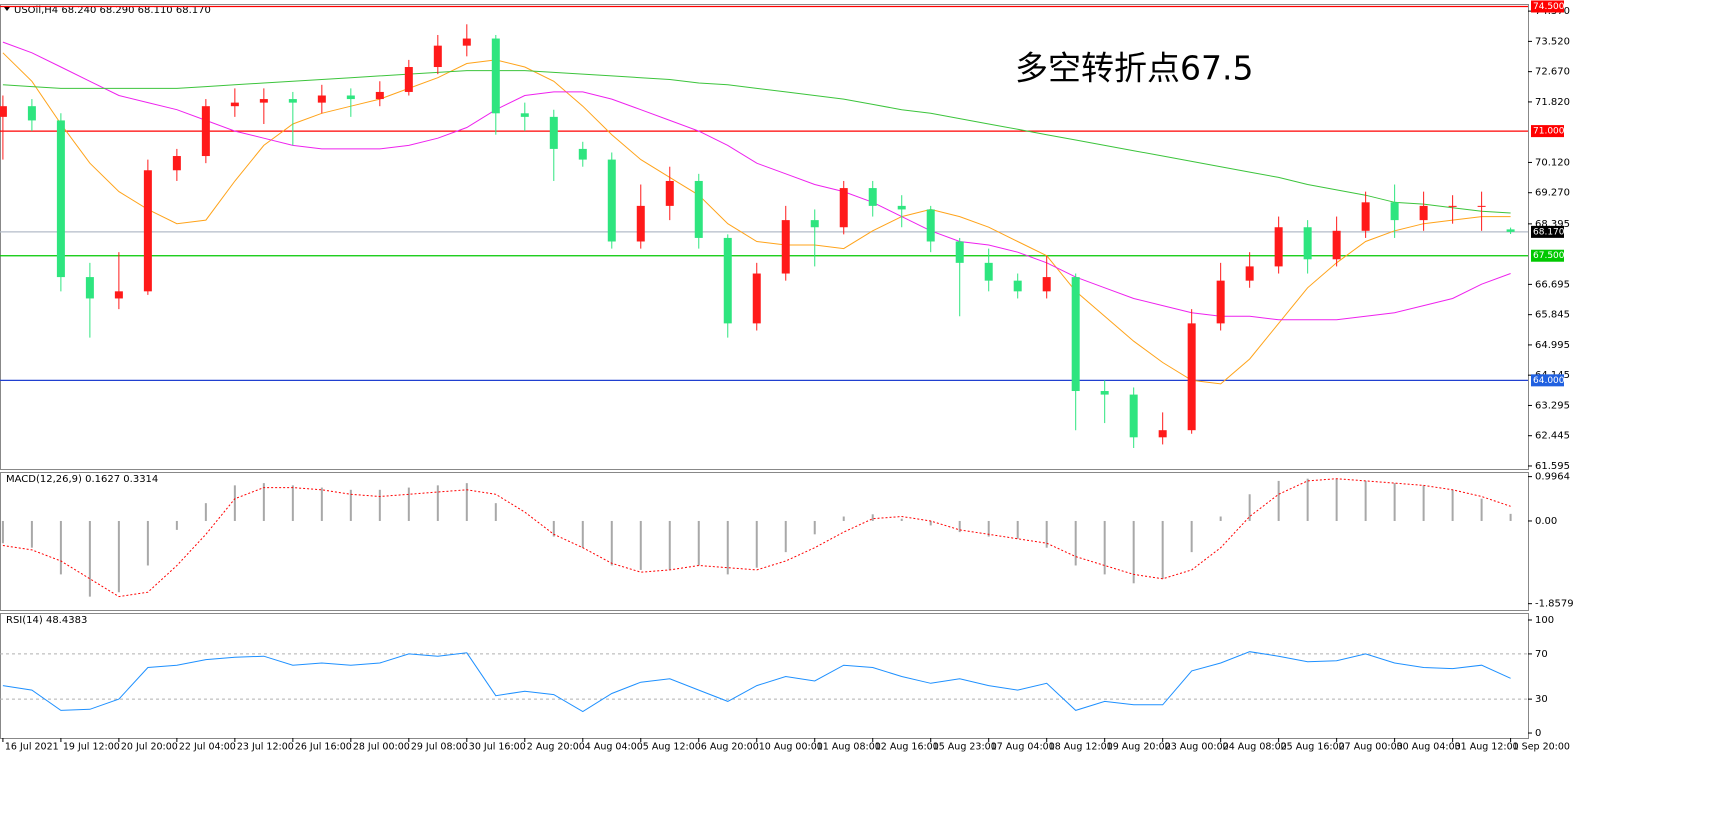 Image resolution: width=1731 pixels, height=836 pixels. I want to click on x-tick-label: 23 Jul 12:00, so click(265, 747).